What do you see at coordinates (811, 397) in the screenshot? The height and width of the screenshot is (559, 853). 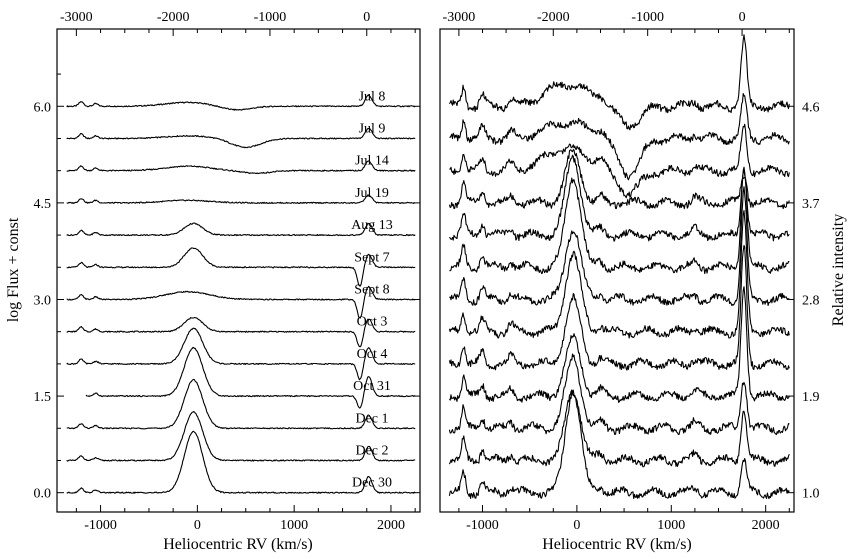 I see `right-y-tick-label: 1.9` at bounding box center [811, 397].